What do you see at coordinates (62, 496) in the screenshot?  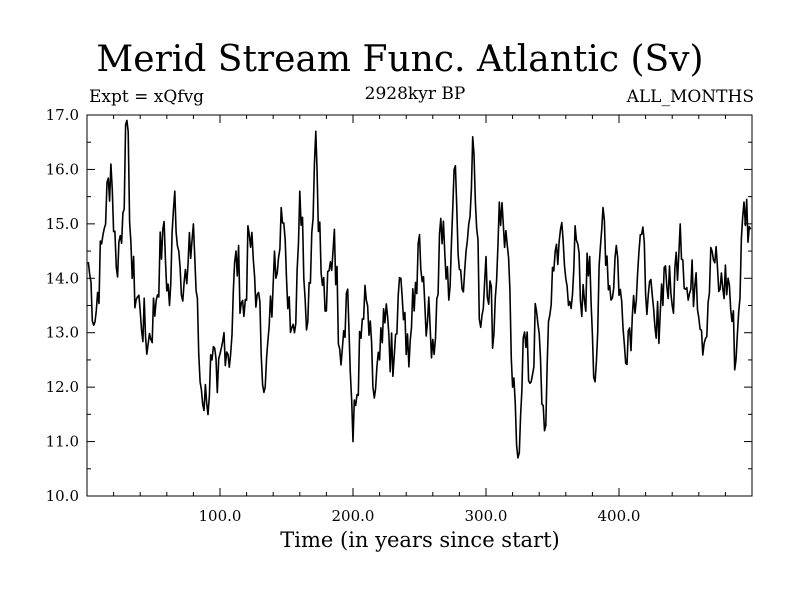 I see `y-tick-label: 10.0` at bounding box center [62, 496].